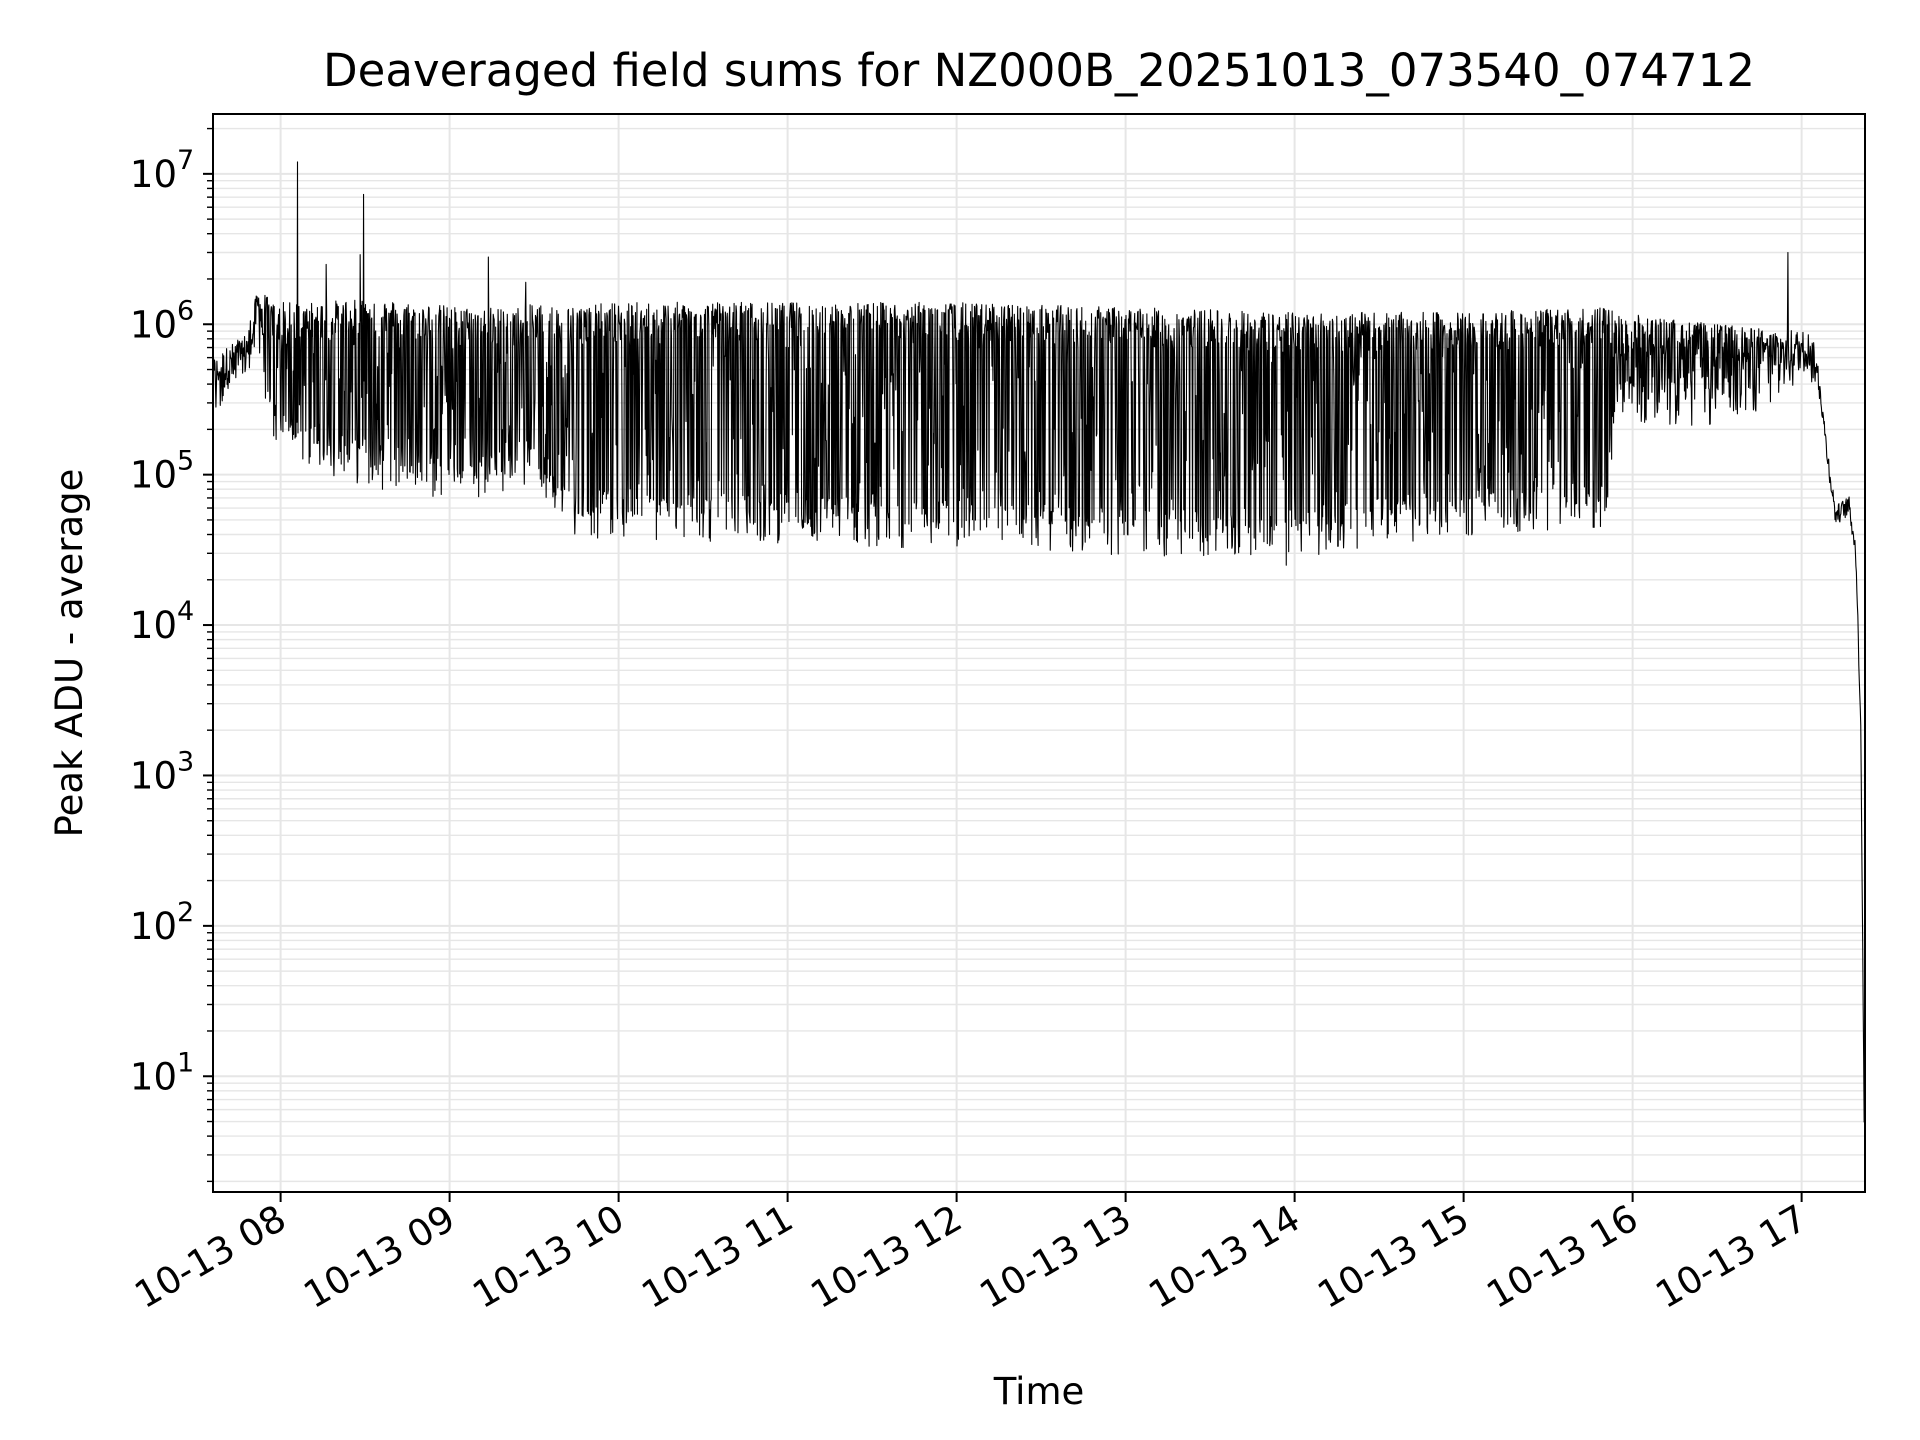 This screenshot has height=1440, width=1920. What do you see at coordinates (185, 310) in the screenshot?
I see `y-tick-exponent: 6` at bounding box center [185, 310].